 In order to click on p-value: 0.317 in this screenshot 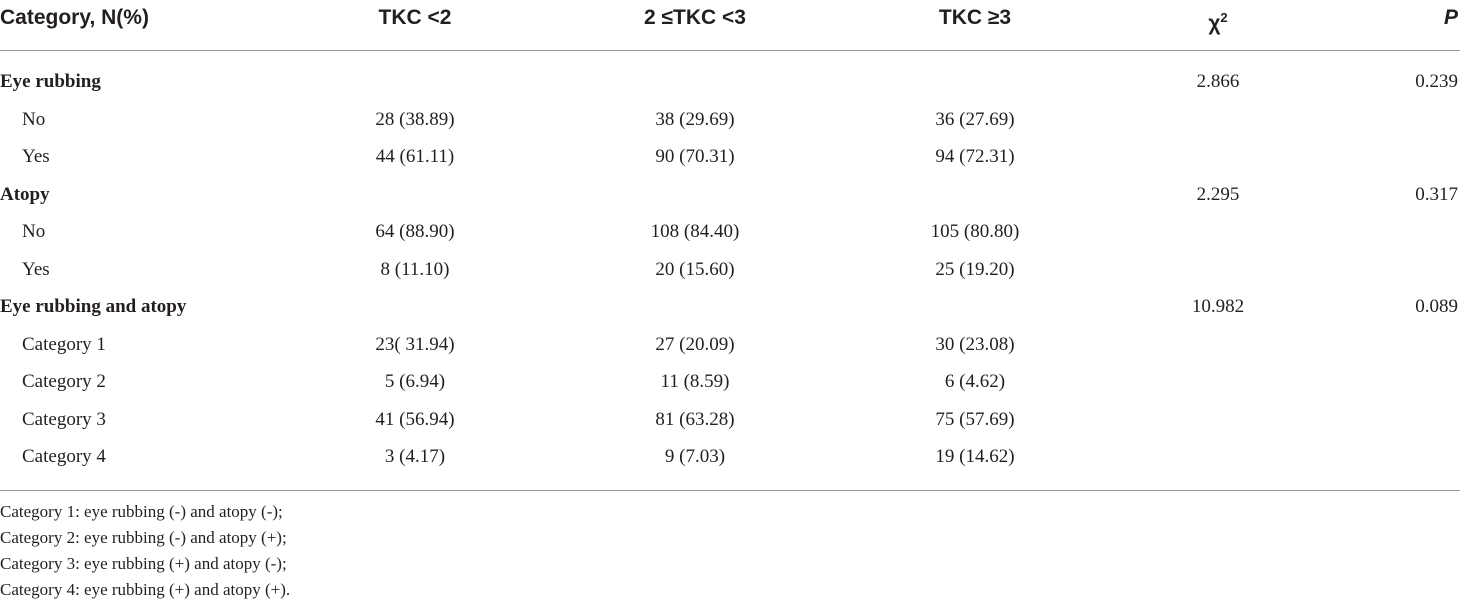, I will do `click(1436, 194)`.